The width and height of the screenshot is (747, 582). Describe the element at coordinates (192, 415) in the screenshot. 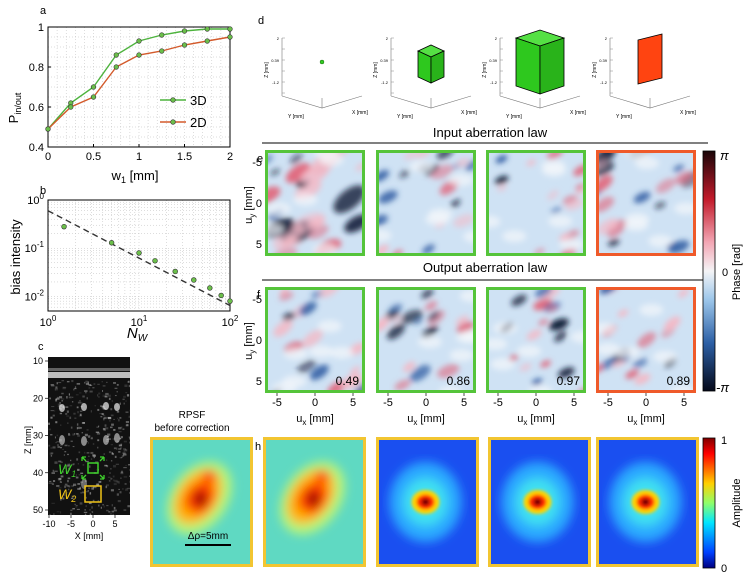

I see `rpsf-title-1: RPSF` at that location.